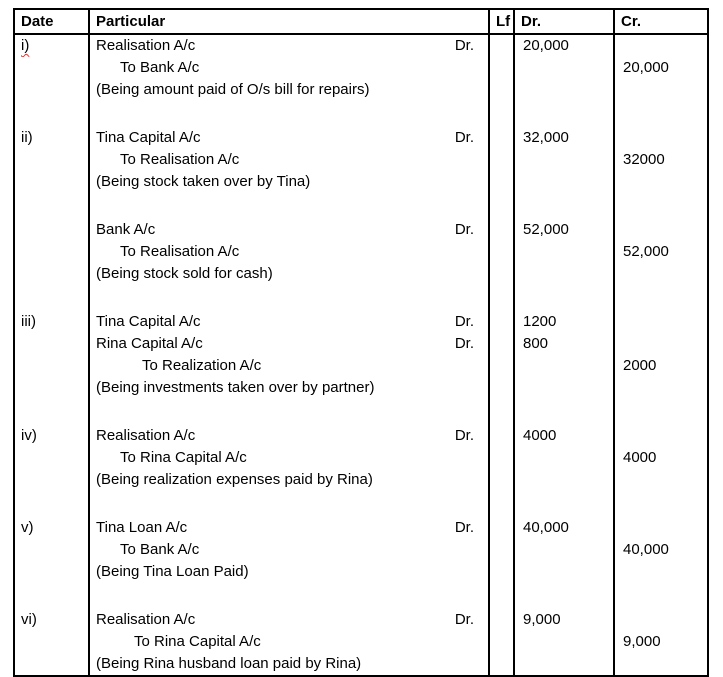  What do you see at coordinates (203, 181) in the screenshot?
I see `particular-text: (Being stock taken over by Tina)` at bounding box center [203, 181].